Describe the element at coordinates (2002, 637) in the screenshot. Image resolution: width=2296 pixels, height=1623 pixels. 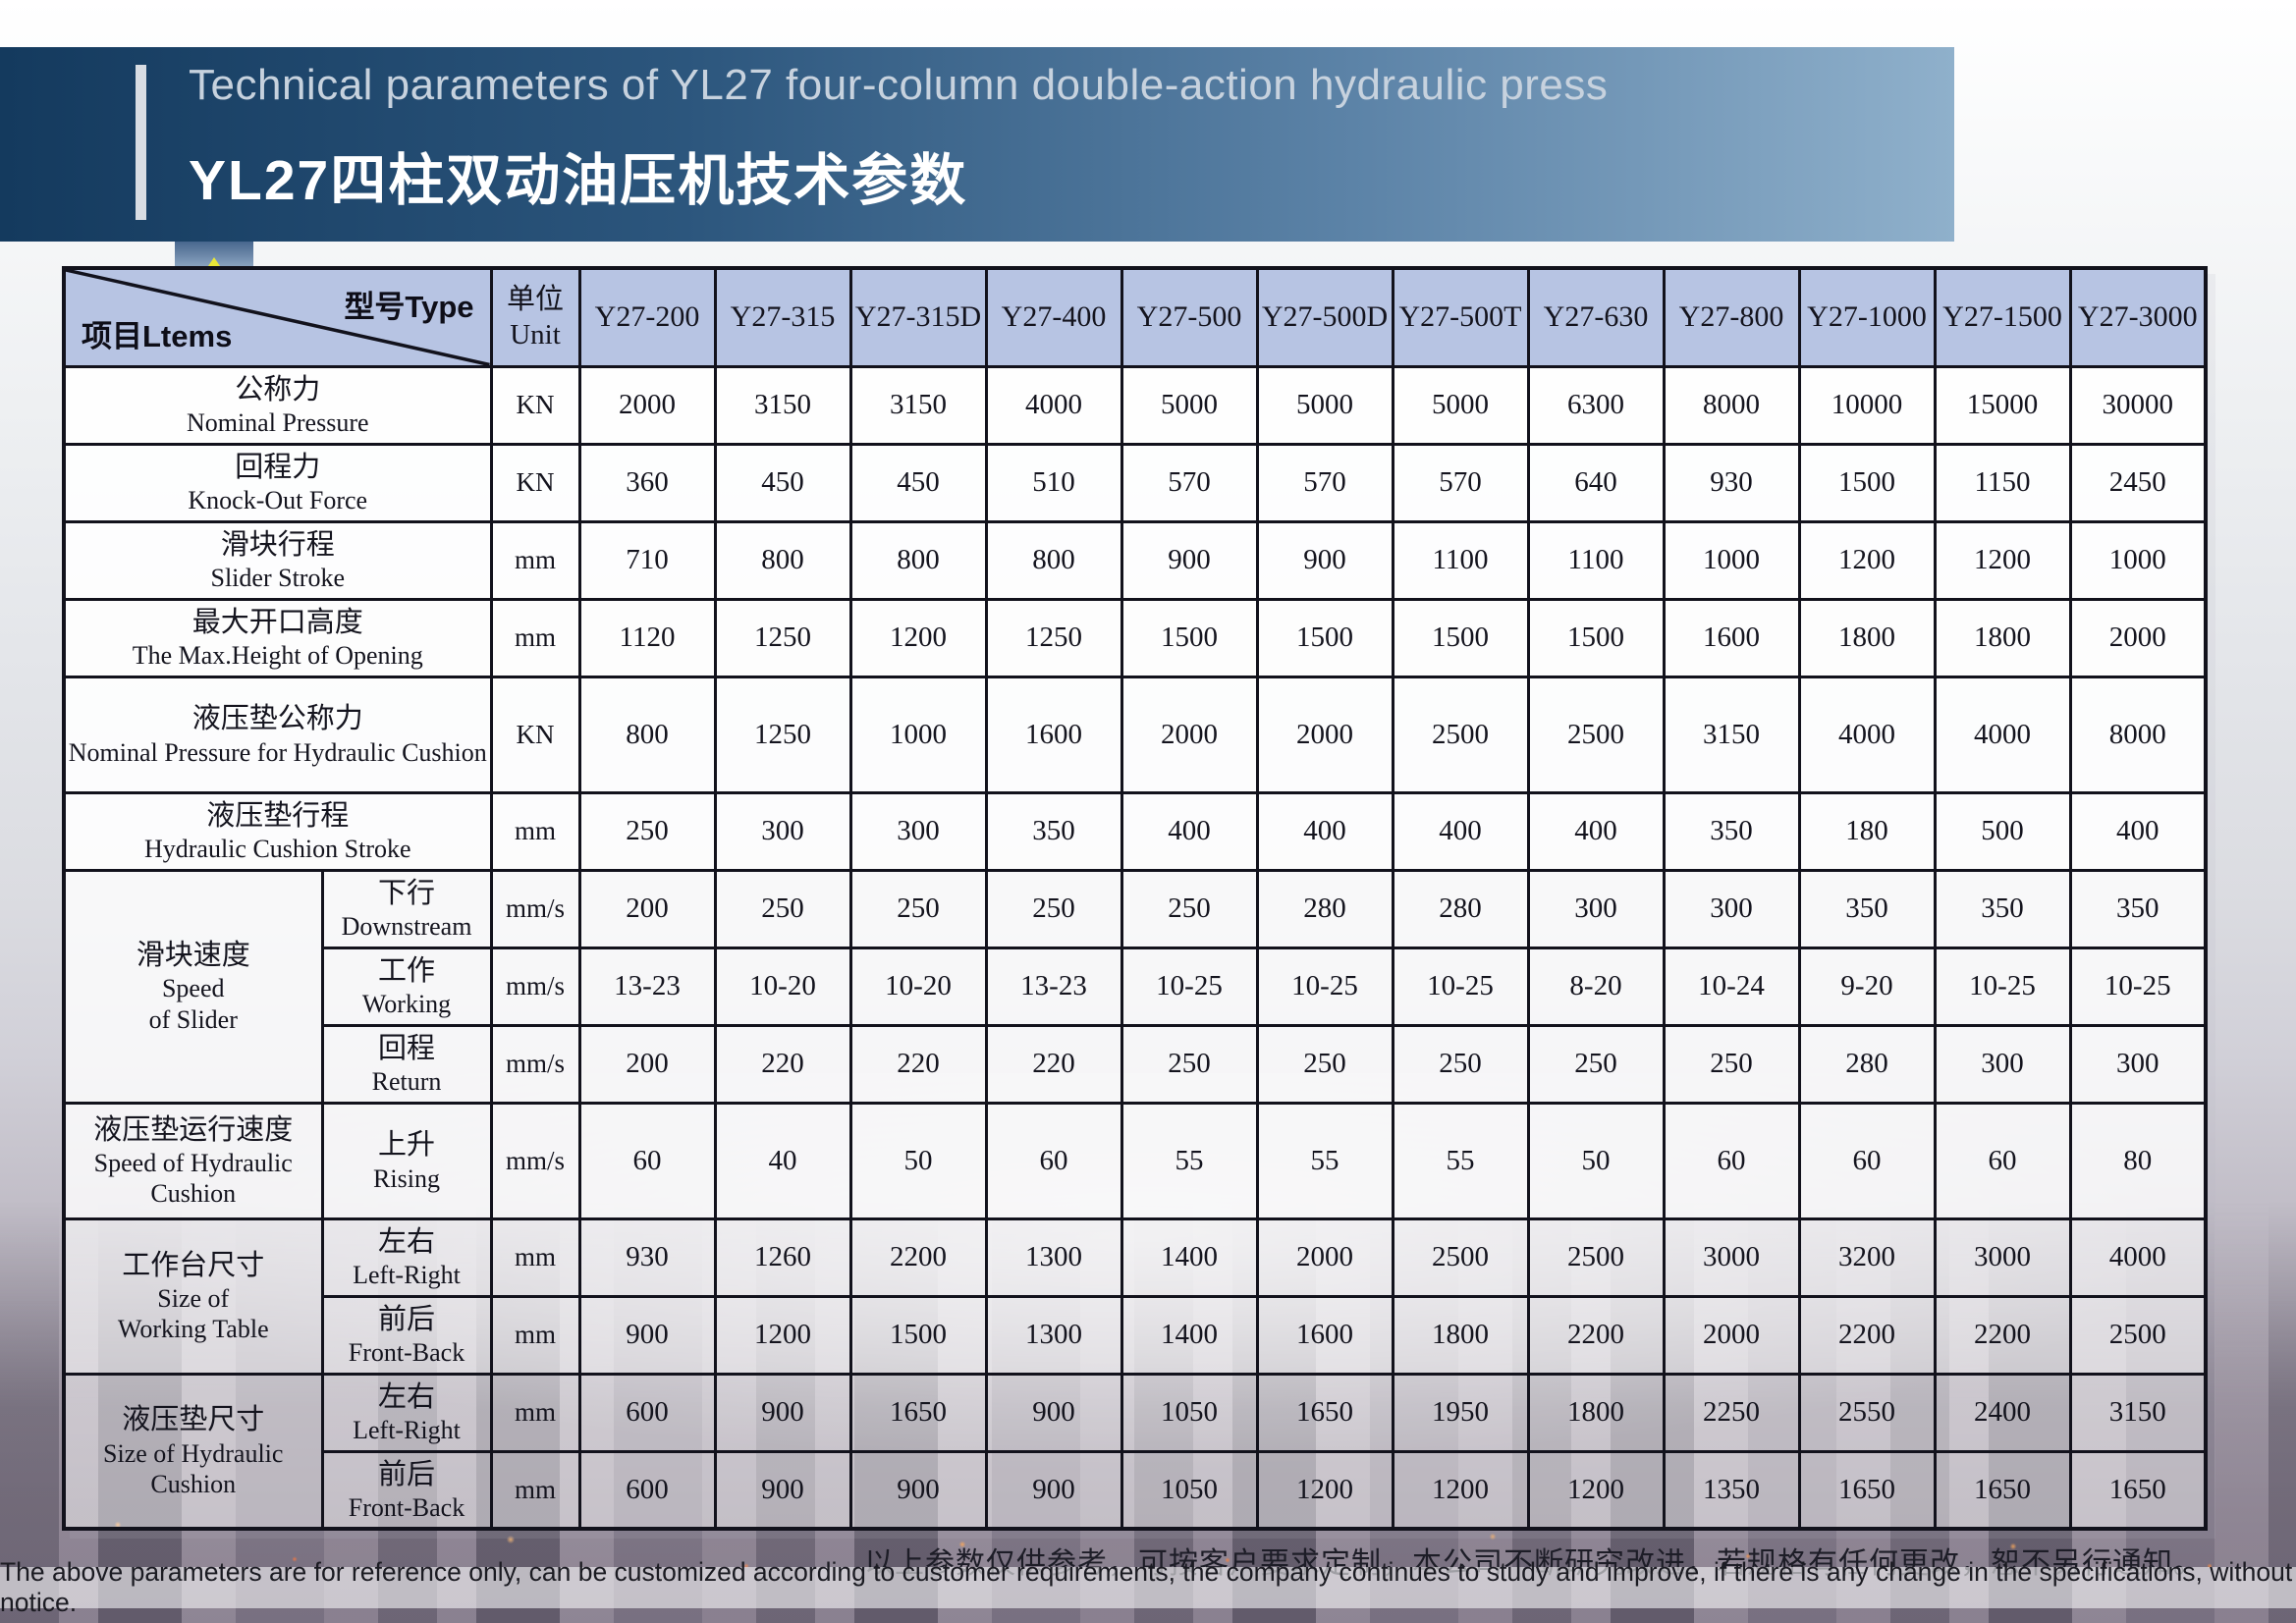
I see `parameter-value-cell: 1800` at that location.